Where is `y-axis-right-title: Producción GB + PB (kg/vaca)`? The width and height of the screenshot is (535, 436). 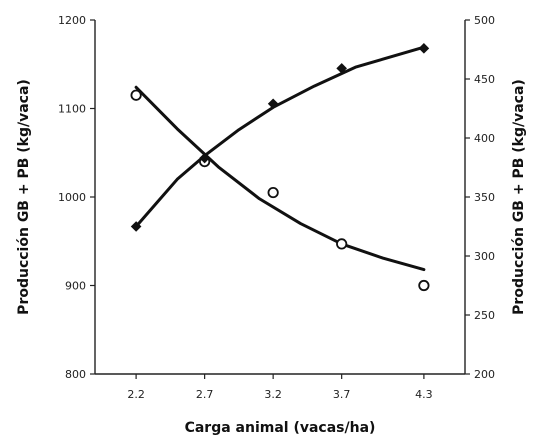 y-axis-right-title: Producción GB + PB (kg/vaca) is located at coordinates (519, 197).